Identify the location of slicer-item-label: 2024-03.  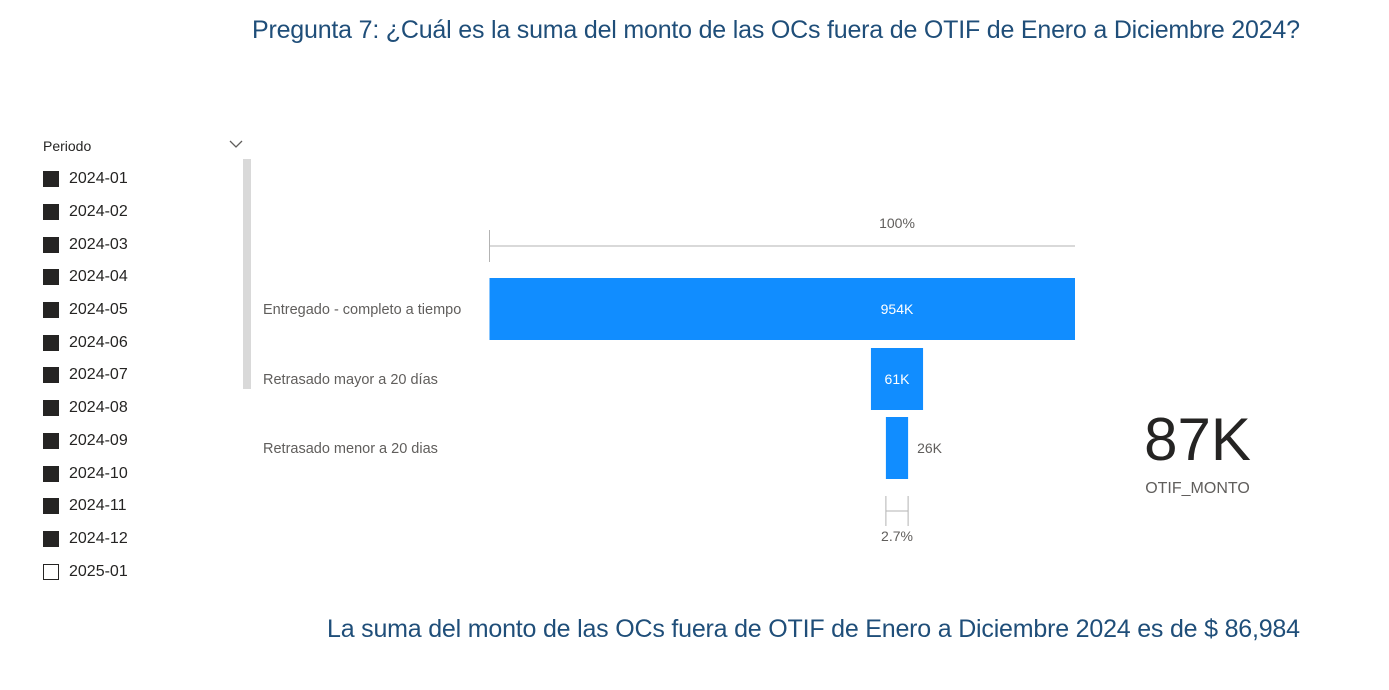
(98, 244).